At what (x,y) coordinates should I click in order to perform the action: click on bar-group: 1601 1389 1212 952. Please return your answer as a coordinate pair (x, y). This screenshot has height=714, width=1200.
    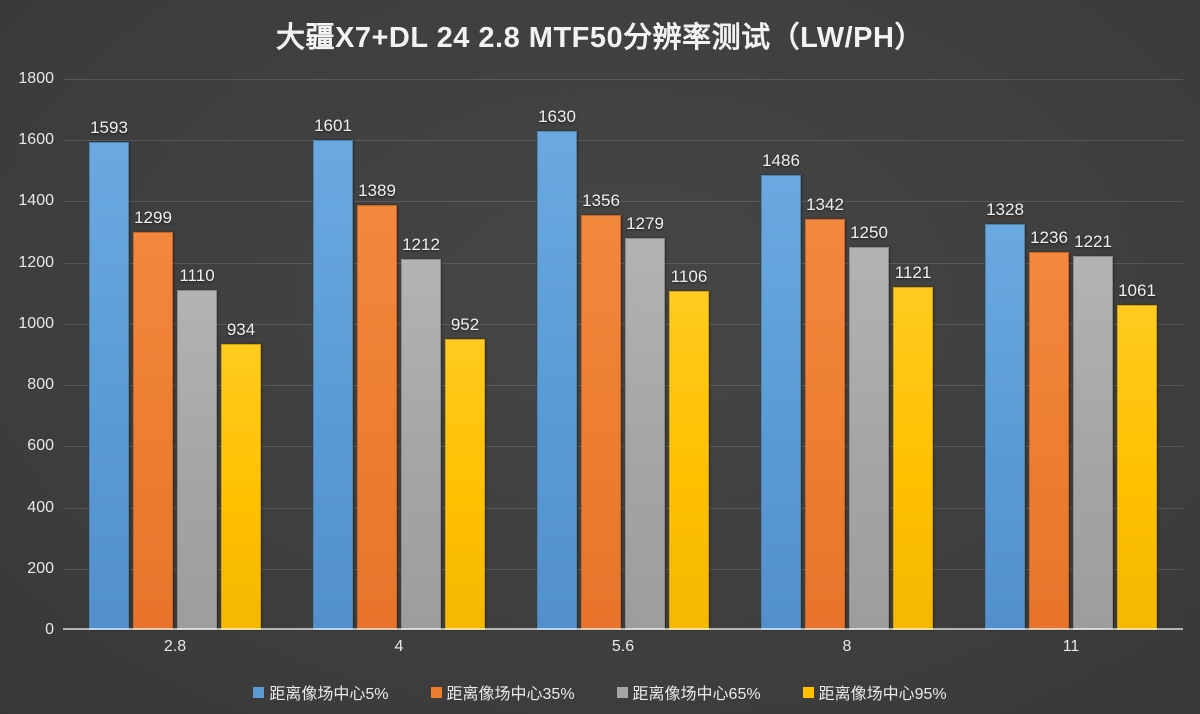
    Looking at the image, I should click on (399, 354).